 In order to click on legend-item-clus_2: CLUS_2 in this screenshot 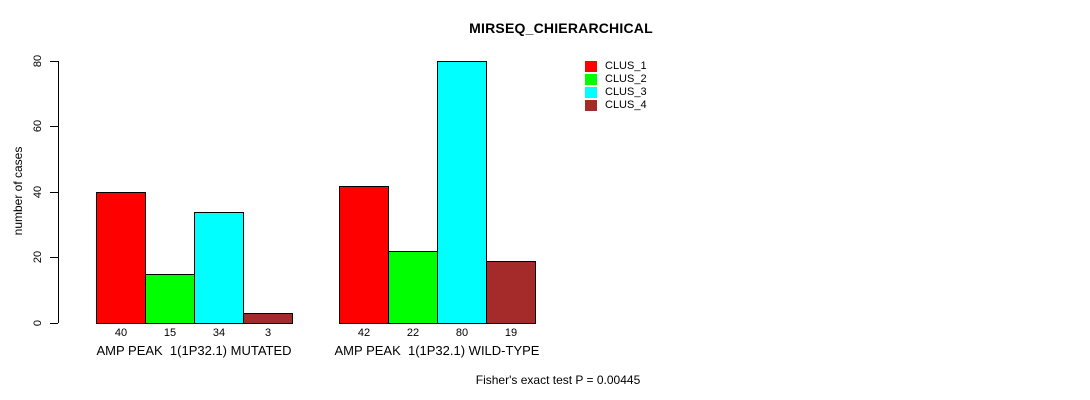, I will do `click(616, 79)`.